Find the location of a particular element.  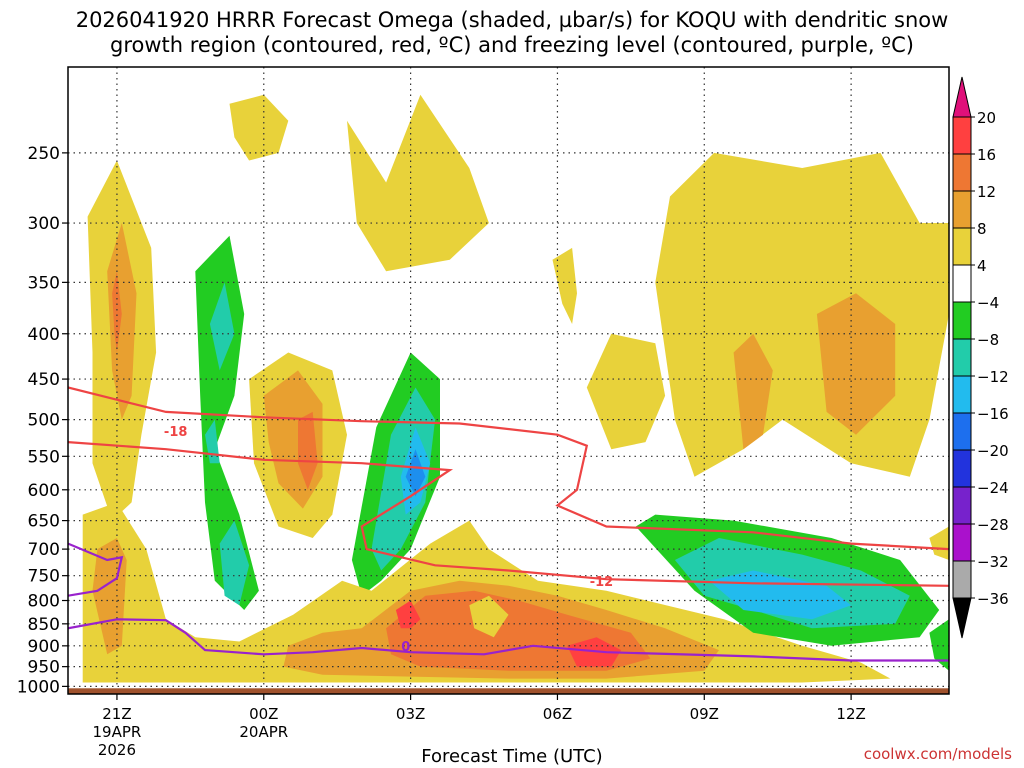

colorbar-label: −24 is located at coordinates (993, 488).